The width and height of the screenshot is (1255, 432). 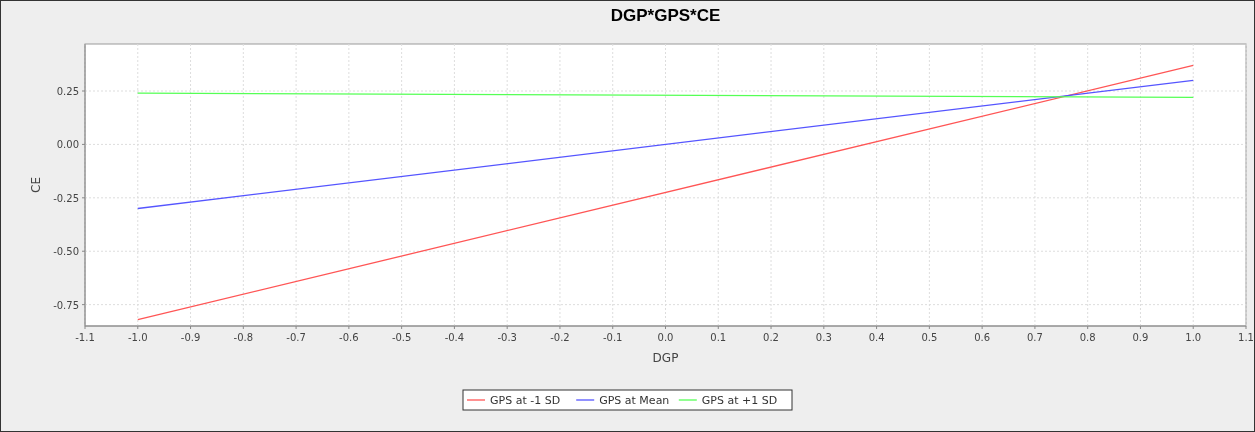 What do you see at coordinates (612, 337) in the screenshot?
I see `x-tick-label: -0.1` at bounding box center [612, 337].